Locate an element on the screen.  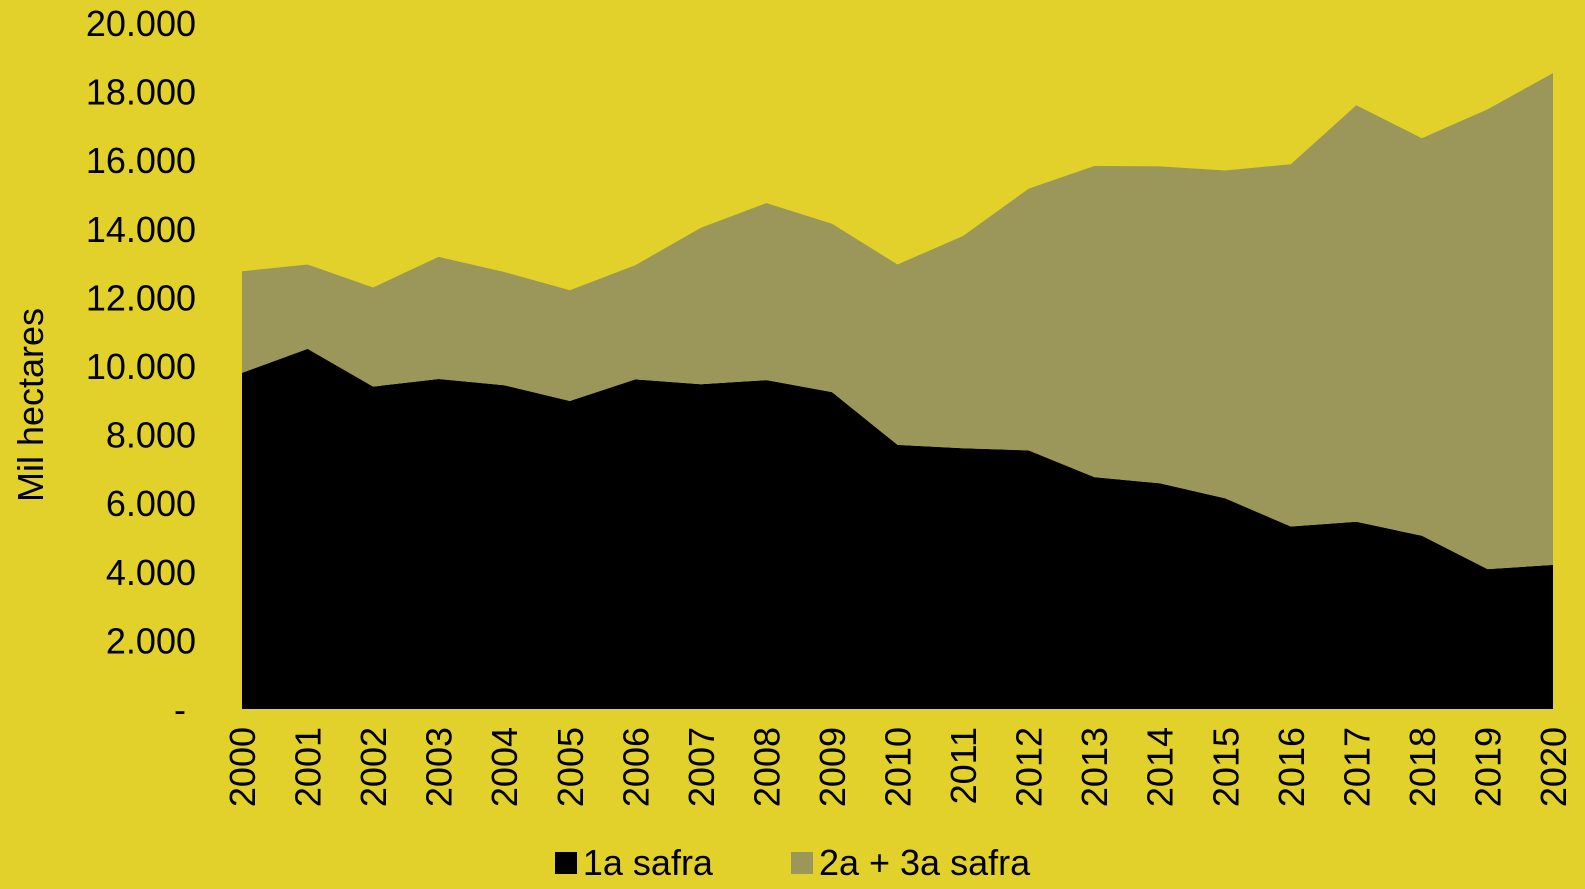
x-tick-label: 2005 is located at coordinates (570, 767).